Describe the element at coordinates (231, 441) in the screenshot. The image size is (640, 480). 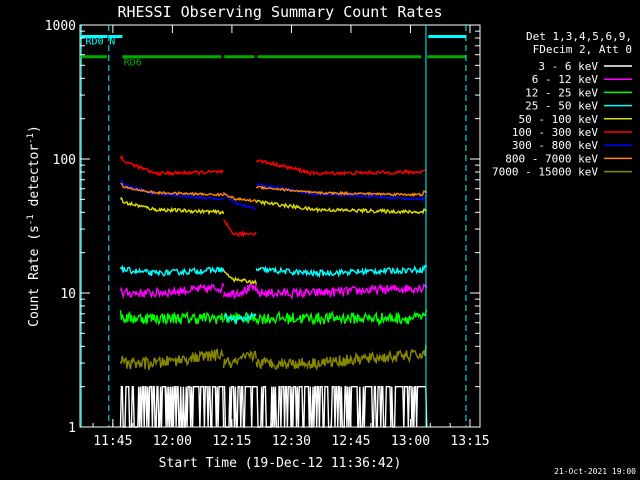
I see `x-tick-label-2: 12:15` at that location.